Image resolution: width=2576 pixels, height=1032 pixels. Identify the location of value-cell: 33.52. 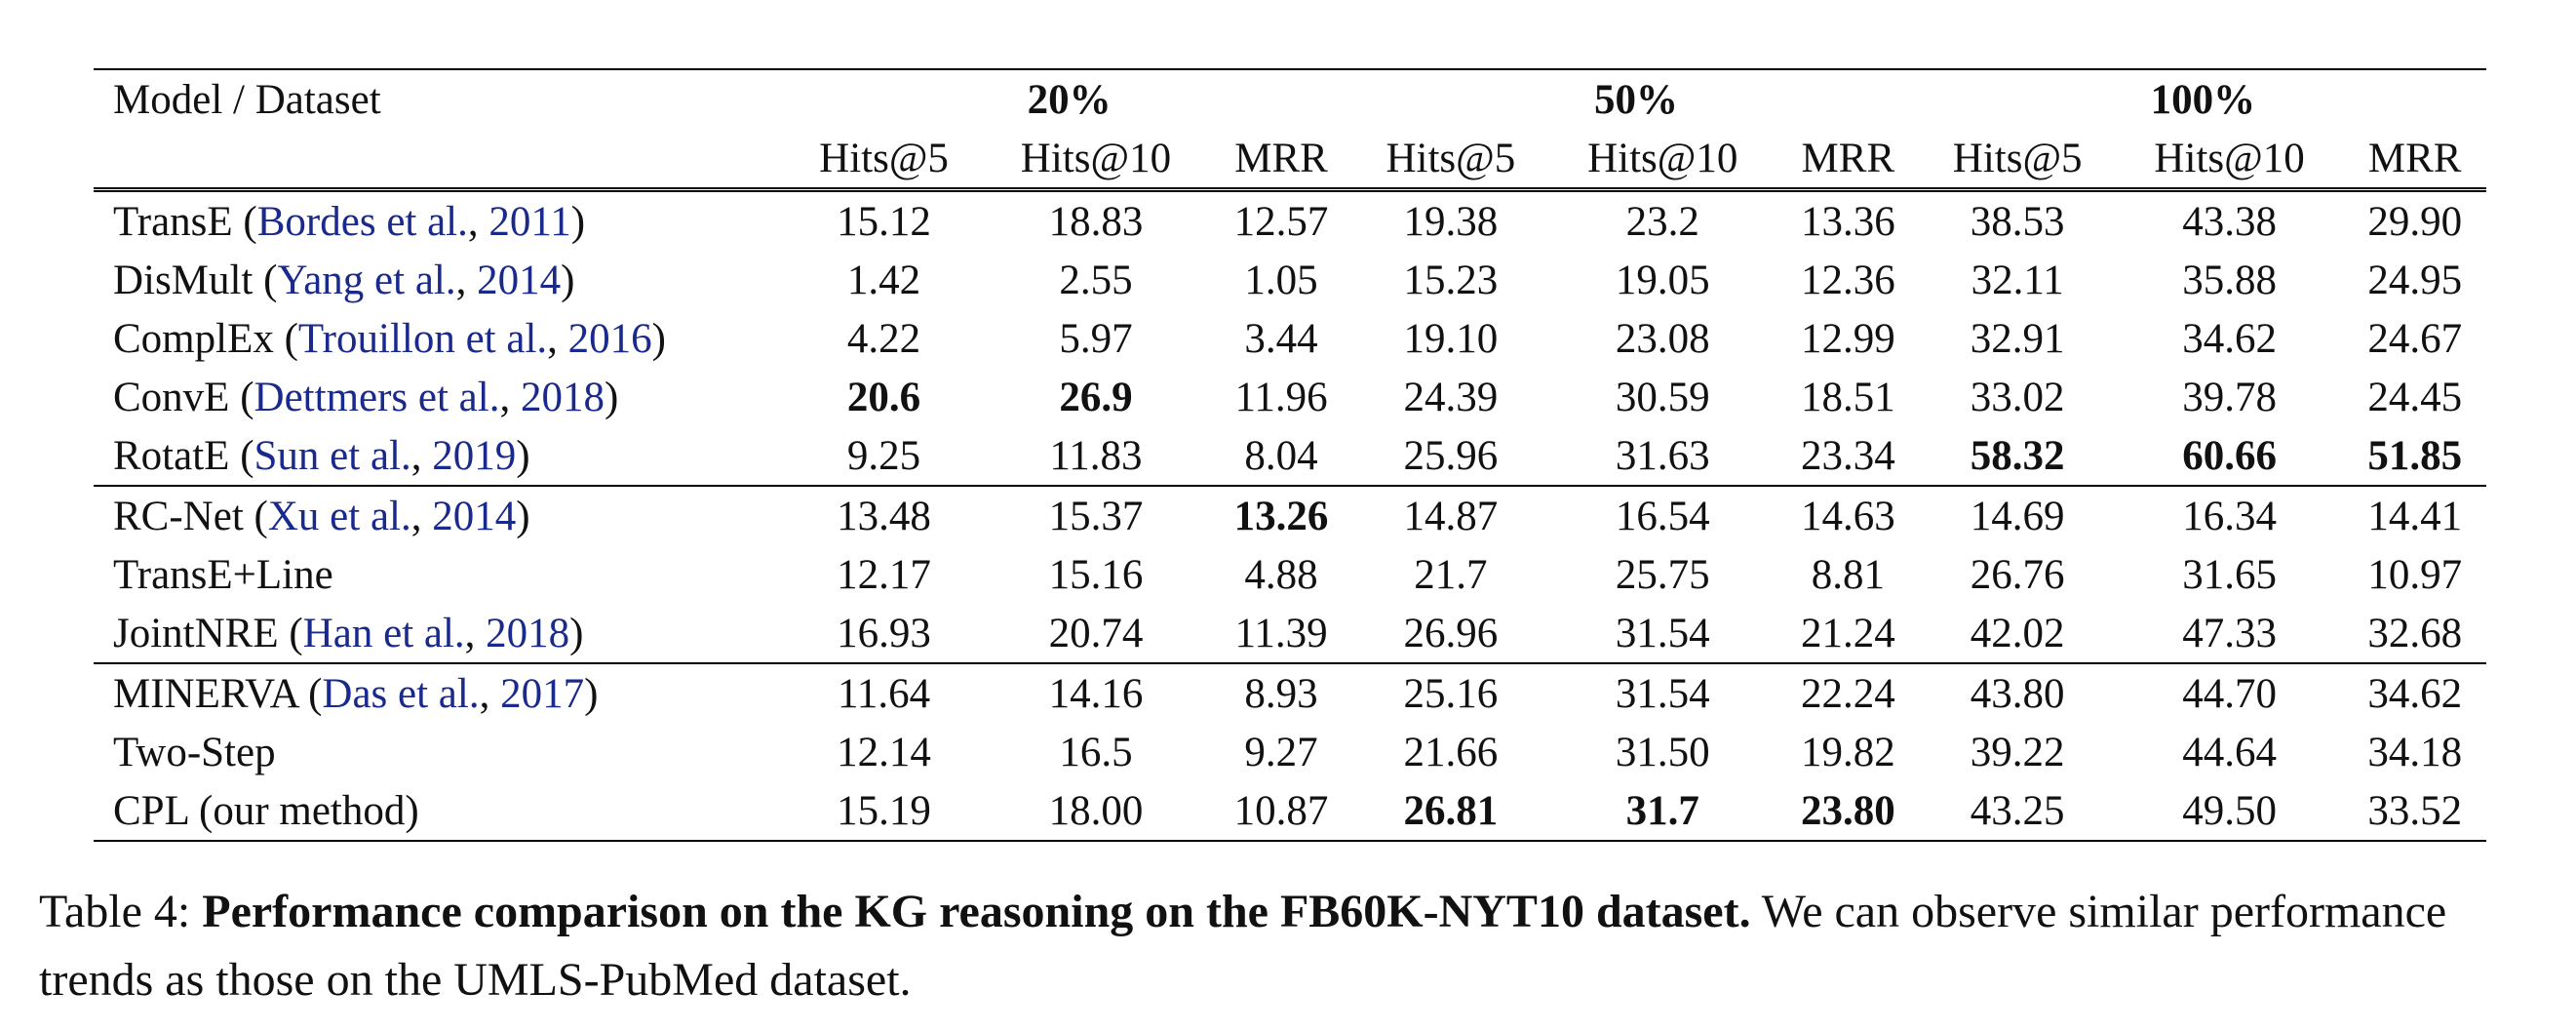
(2415, 810).